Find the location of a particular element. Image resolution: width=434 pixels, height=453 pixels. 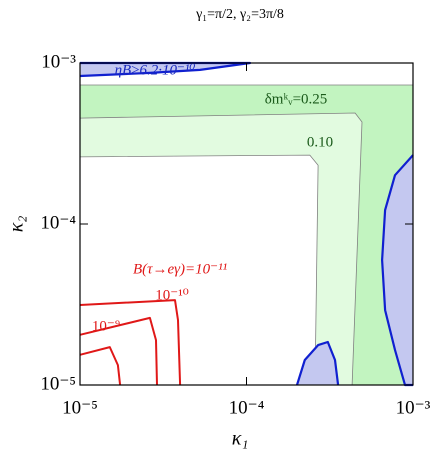

x-tick-label: 10⁻⁴ is located at coordinates (247, 407).